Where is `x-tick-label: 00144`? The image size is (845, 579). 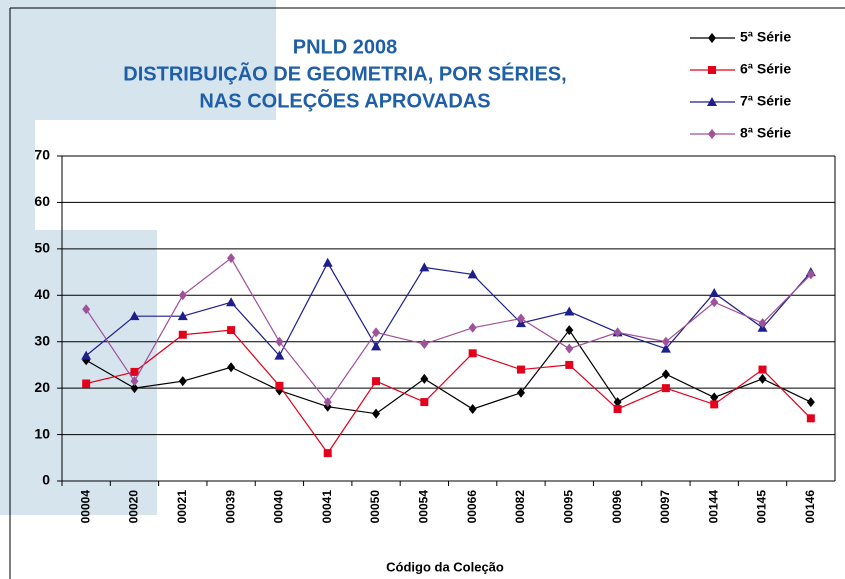
x-tick-label: 00144 is located at coordinates (713, 507).